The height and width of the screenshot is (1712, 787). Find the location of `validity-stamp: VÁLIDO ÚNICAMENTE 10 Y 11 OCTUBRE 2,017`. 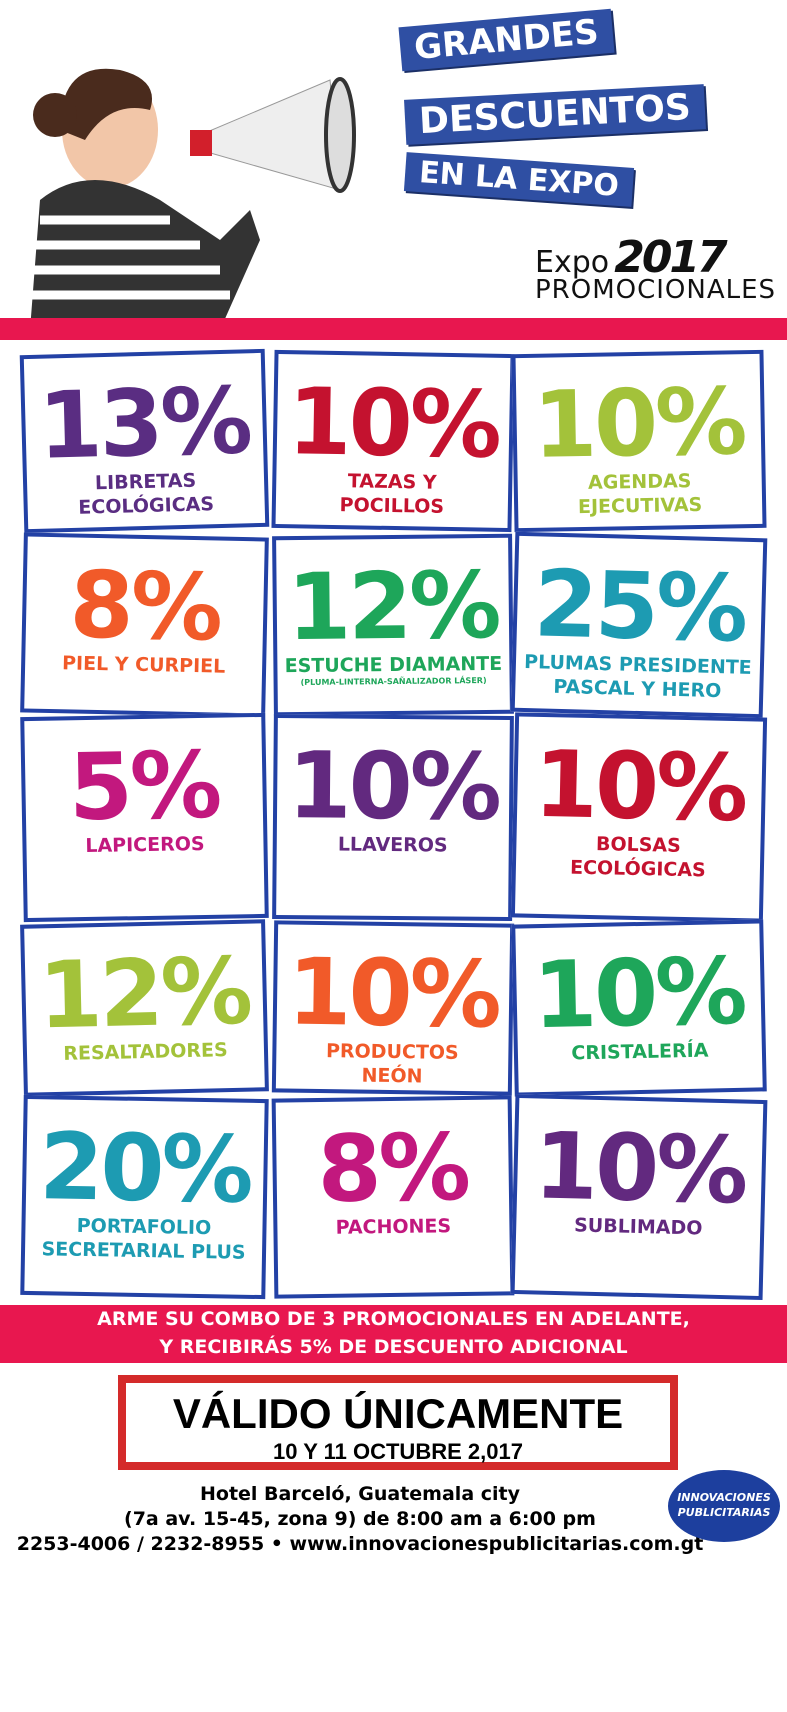

validity-stamp: VÁLIDO ÚNICAMENTE 10 Y 11 OCTUBRE 2,017 is located at coordinates (398, 1422).